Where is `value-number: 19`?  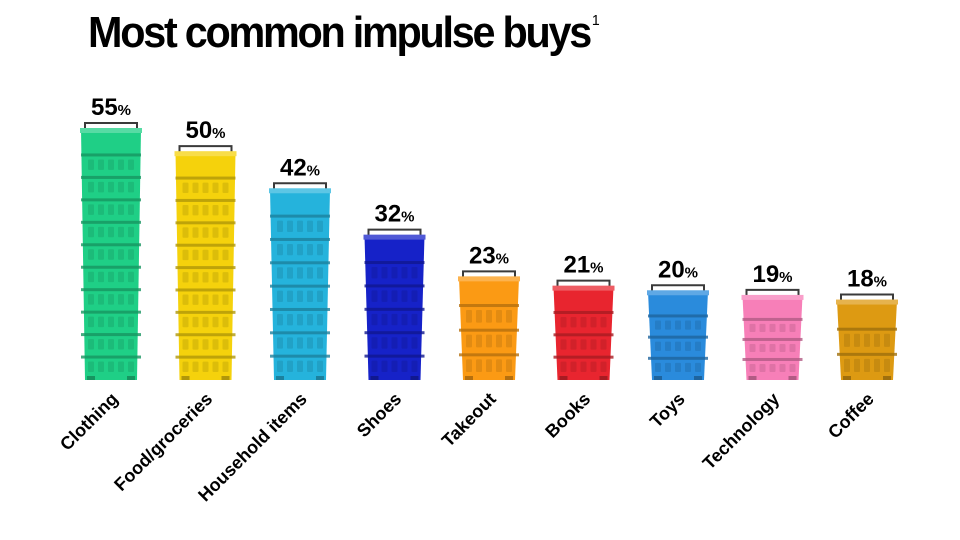
value-number: 19 is located at coordinates (765, 274).